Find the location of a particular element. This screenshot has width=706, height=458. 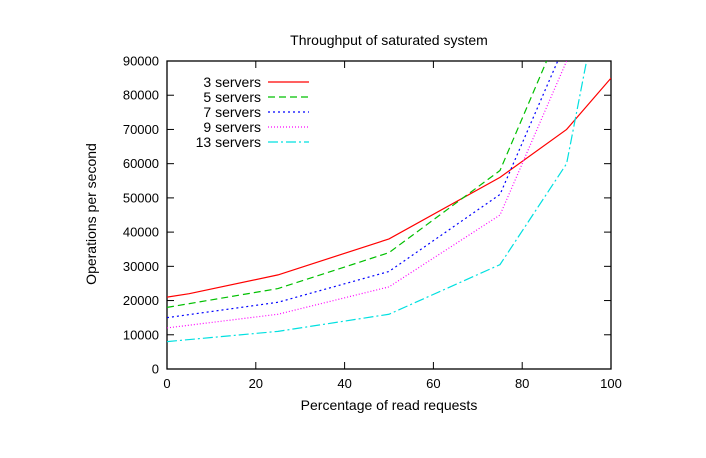

y-tick-label: 60000 is located at coordinates (141, 163).